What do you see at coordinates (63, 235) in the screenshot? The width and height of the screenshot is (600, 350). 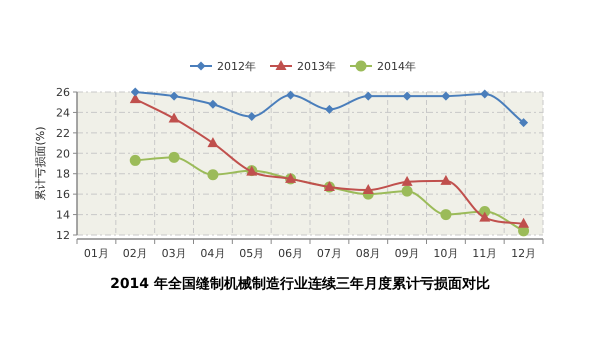 I see `y-tick-label: 12` at bounding box center [63, 235].